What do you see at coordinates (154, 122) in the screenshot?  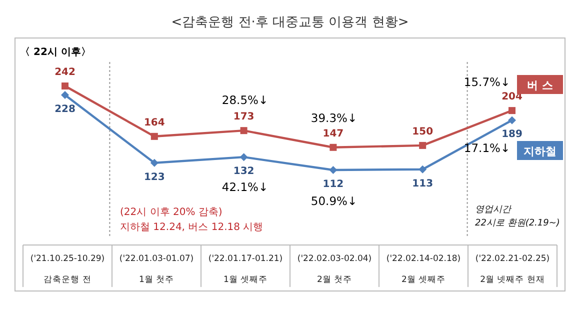 I see `data-label: 164` at bounding box center [154, 122].